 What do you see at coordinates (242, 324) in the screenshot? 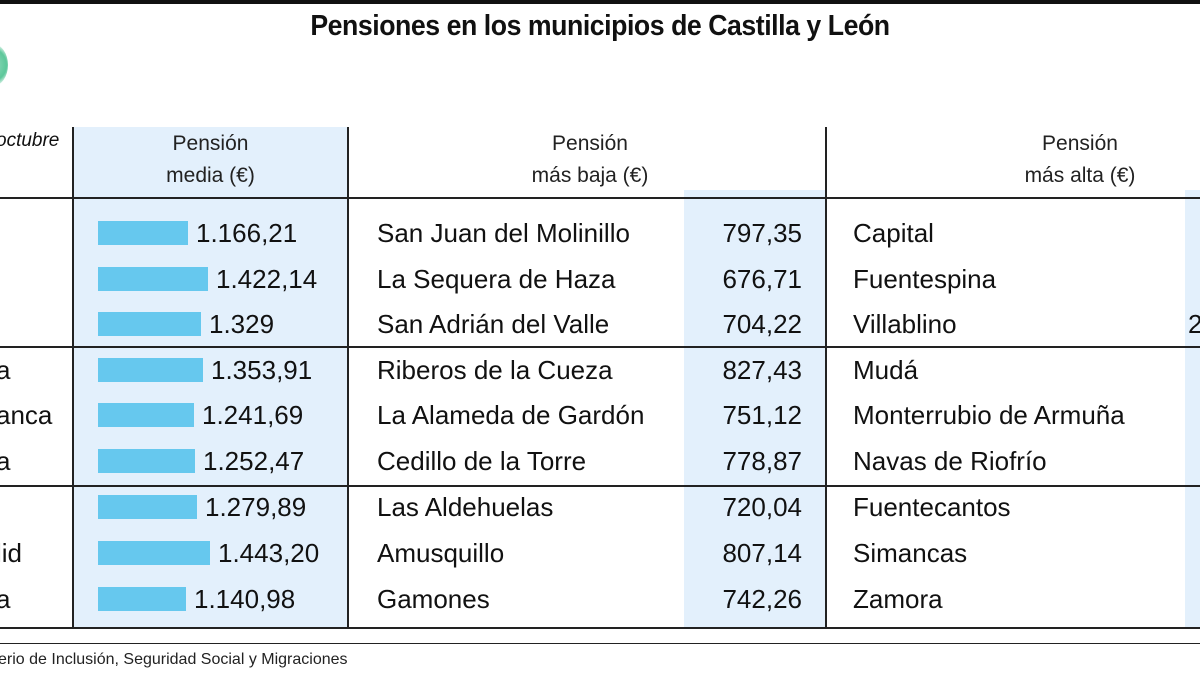
I see `media-value: 1.329` at bounding box center [242, 324].